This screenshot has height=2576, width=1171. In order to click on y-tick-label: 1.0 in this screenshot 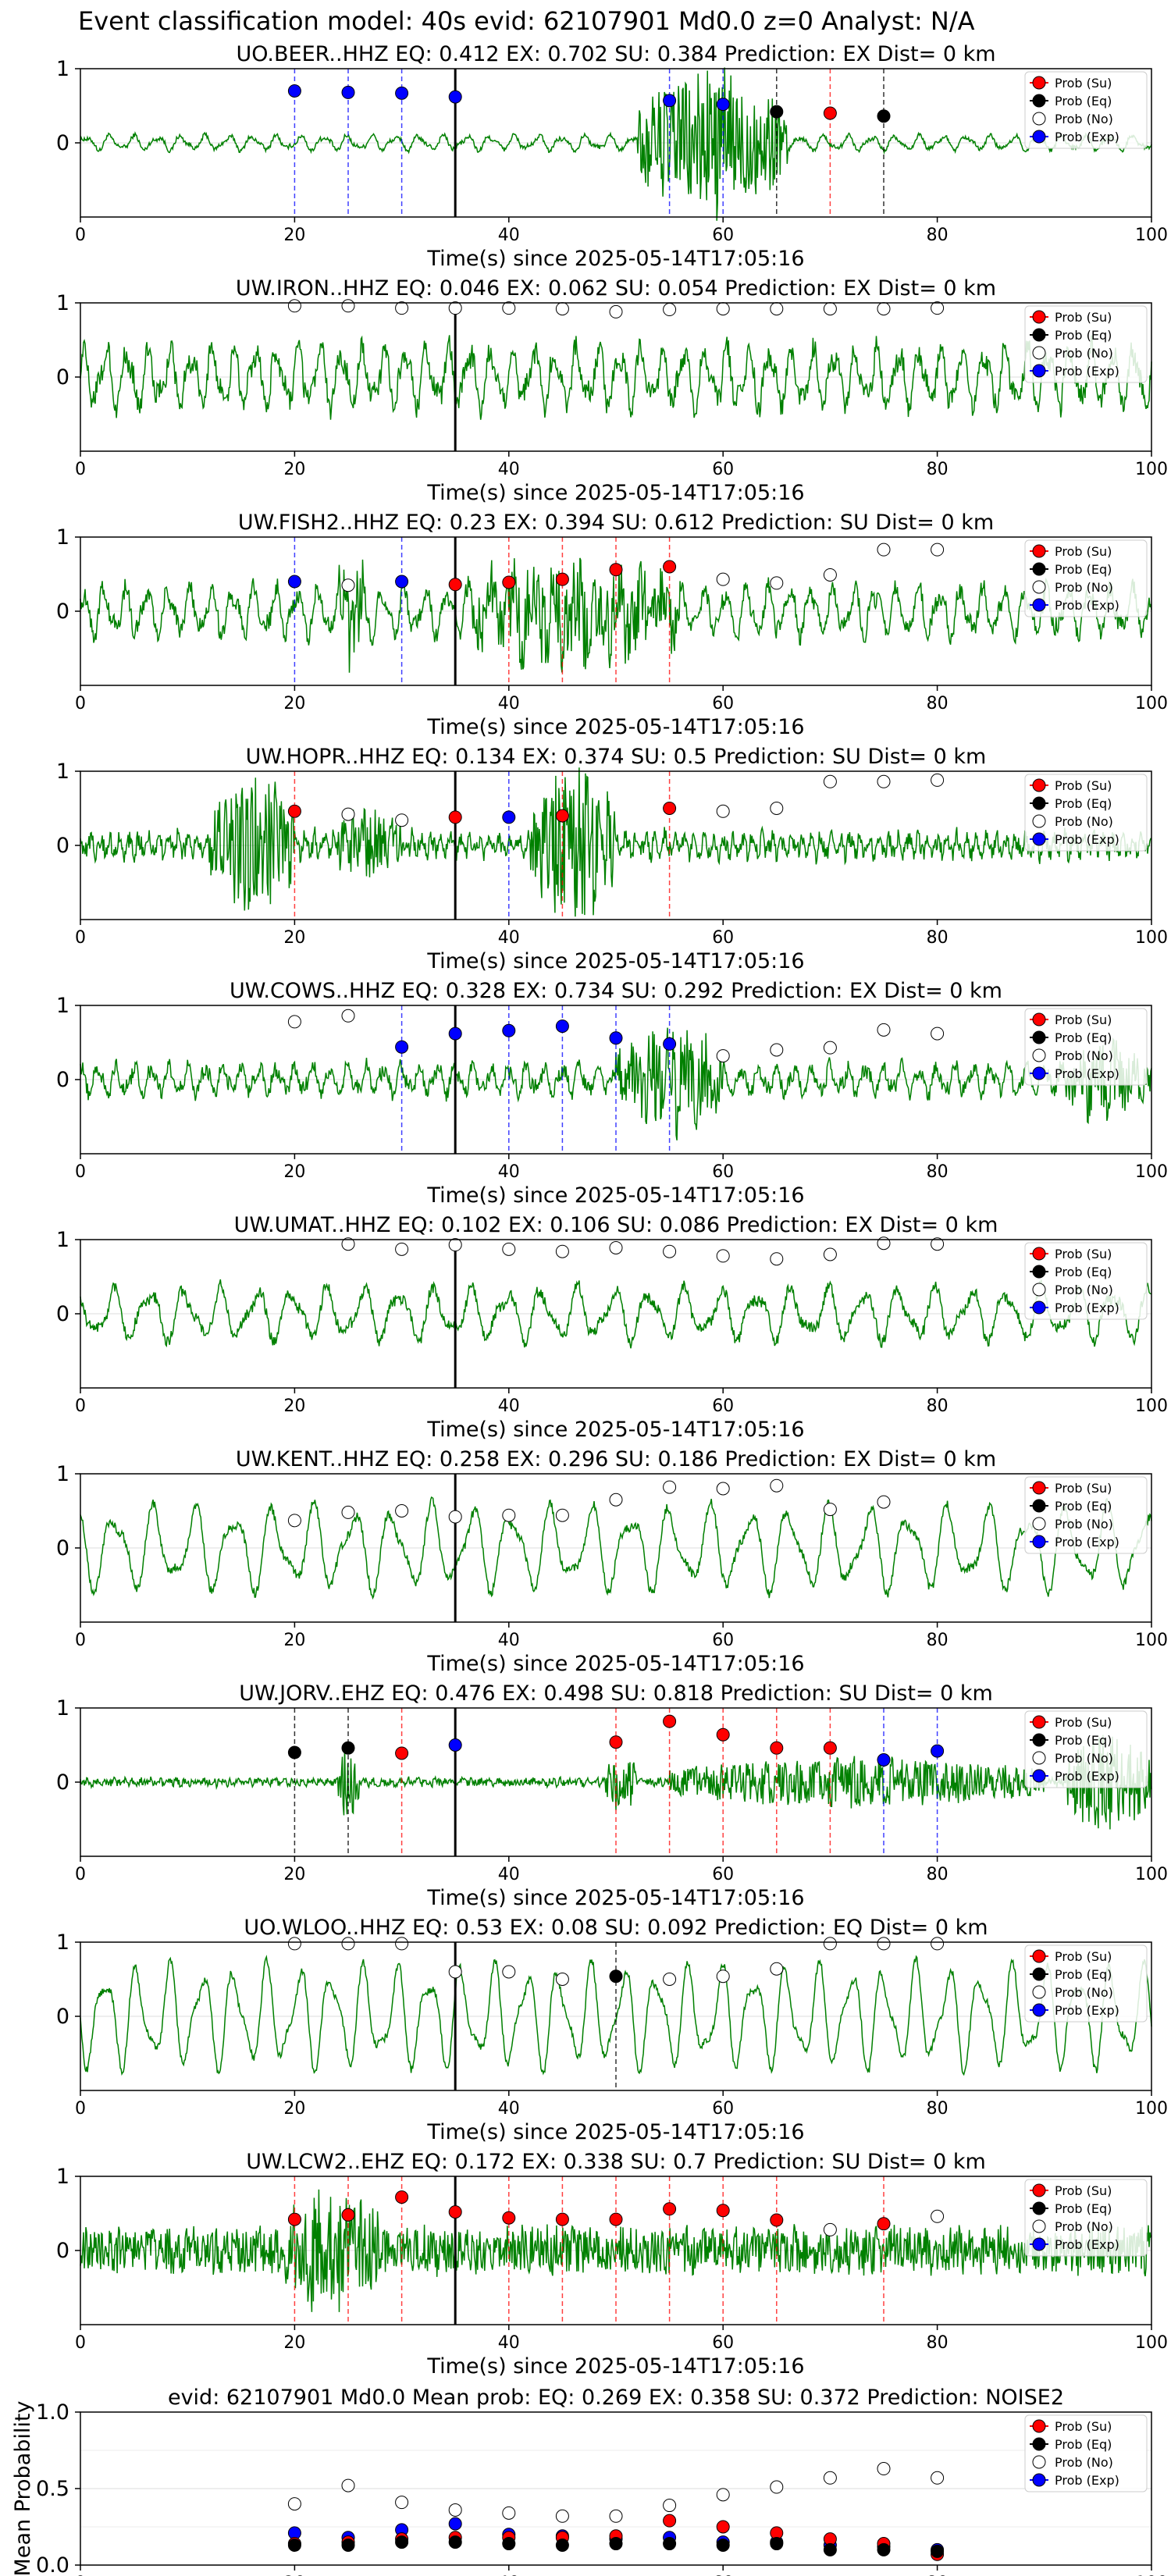, I will do `click(52, 2412)`.